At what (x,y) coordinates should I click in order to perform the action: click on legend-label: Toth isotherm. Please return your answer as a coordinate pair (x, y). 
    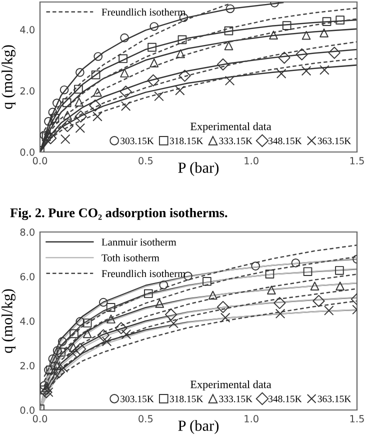
    Looking at the image, I should click on (131, 258).